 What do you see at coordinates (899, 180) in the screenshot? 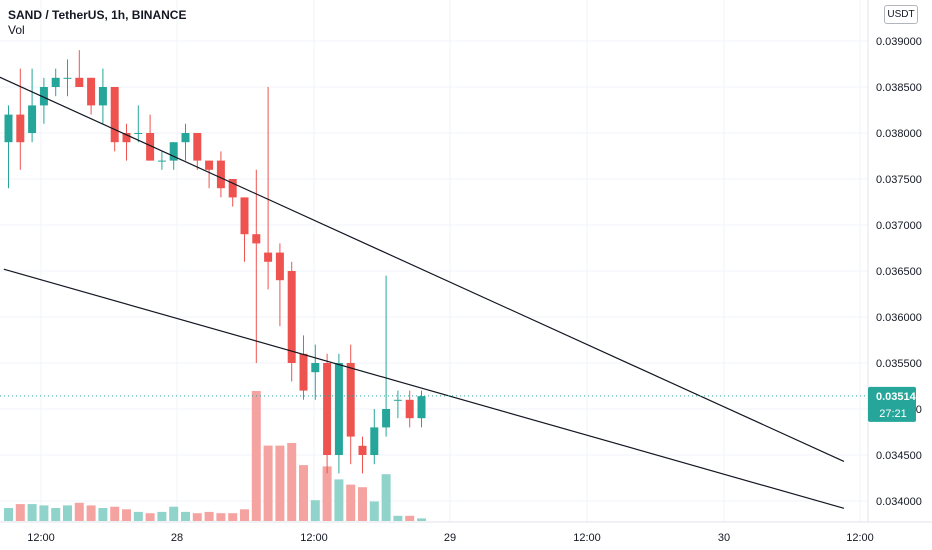
I see `price-tick-label: 0.037500` at bounding box center [899, 180].